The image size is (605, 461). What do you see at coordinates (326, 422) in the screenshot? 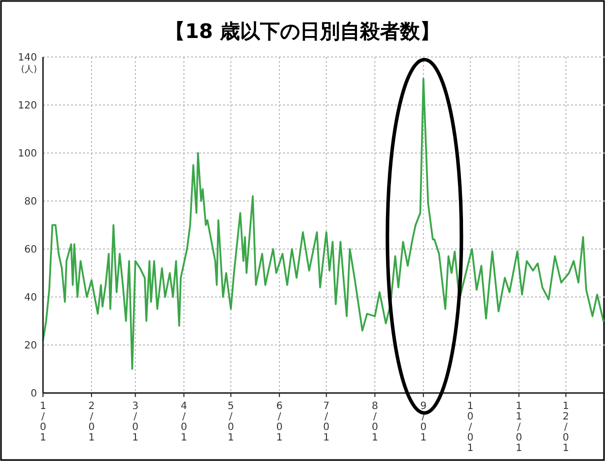
I see `x-tick-label: 7/01` at bounding box center [326, 422].